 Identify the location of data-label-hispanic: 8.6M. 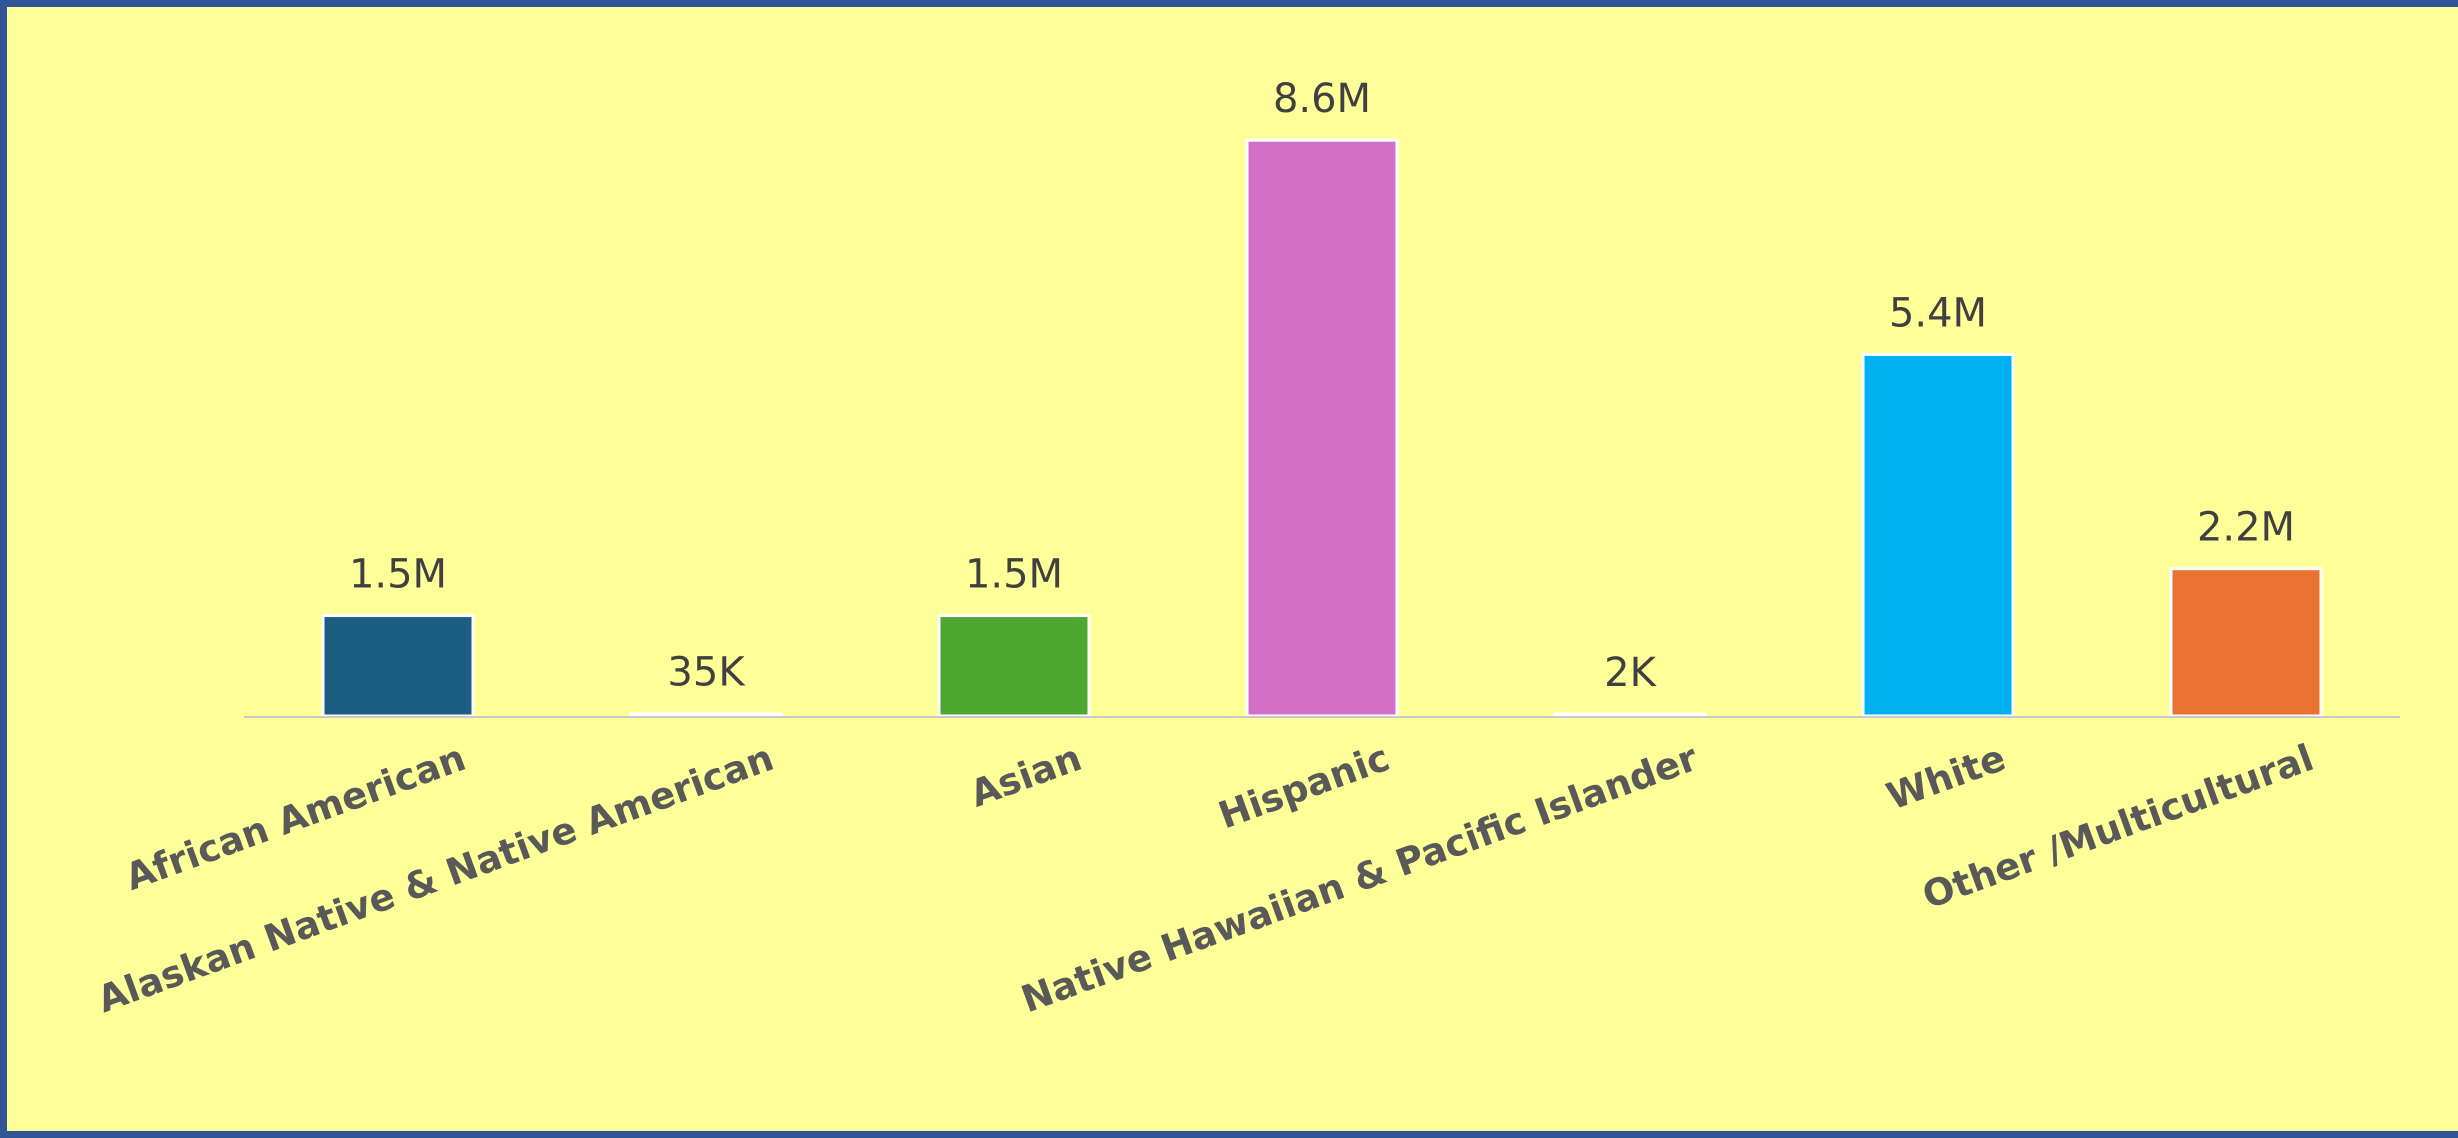
(1322, 99).